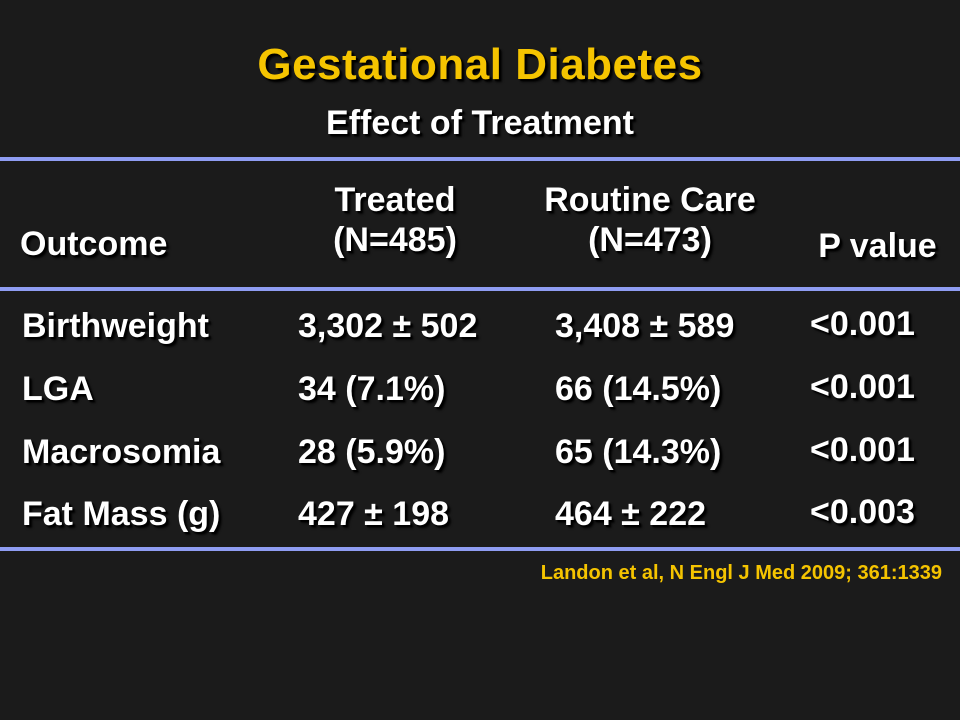 The image size is (960, 720). What do you see at coordinates (480, 123) in the screenshot?
I see `slide-subtitle: Effect of Treatment` at bounding box center [480, 123].